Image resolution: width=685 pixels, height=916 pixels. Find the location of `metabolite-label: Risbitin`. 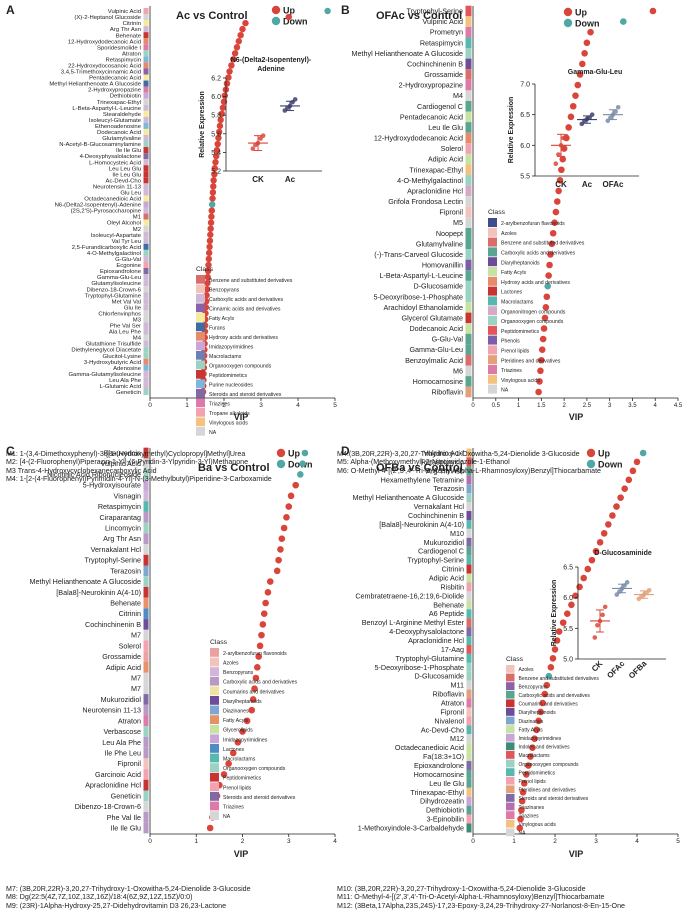

metabolite-label: Risbitin is located at coordinates (452, 586).